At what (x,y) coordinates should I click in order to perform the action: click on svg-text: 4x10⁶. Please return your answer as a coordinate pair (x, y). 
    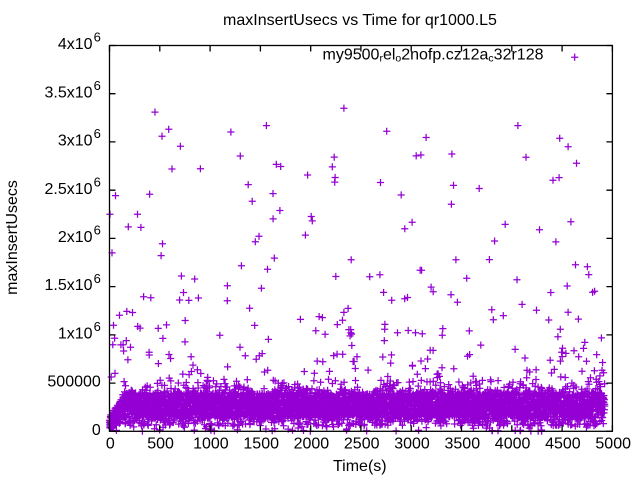
    Looking at the image, I should click on (79, 41).